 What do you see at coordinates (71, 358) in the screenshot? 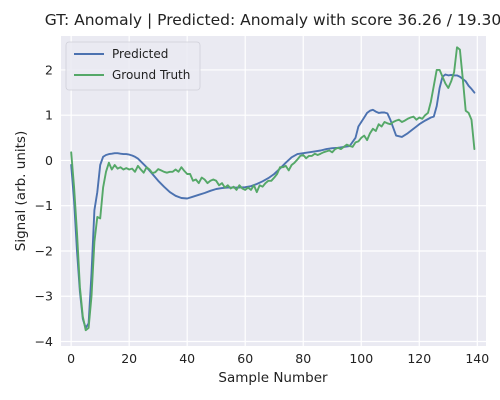
I see `x-tick-label: 0` at bounding box center [71, 358].